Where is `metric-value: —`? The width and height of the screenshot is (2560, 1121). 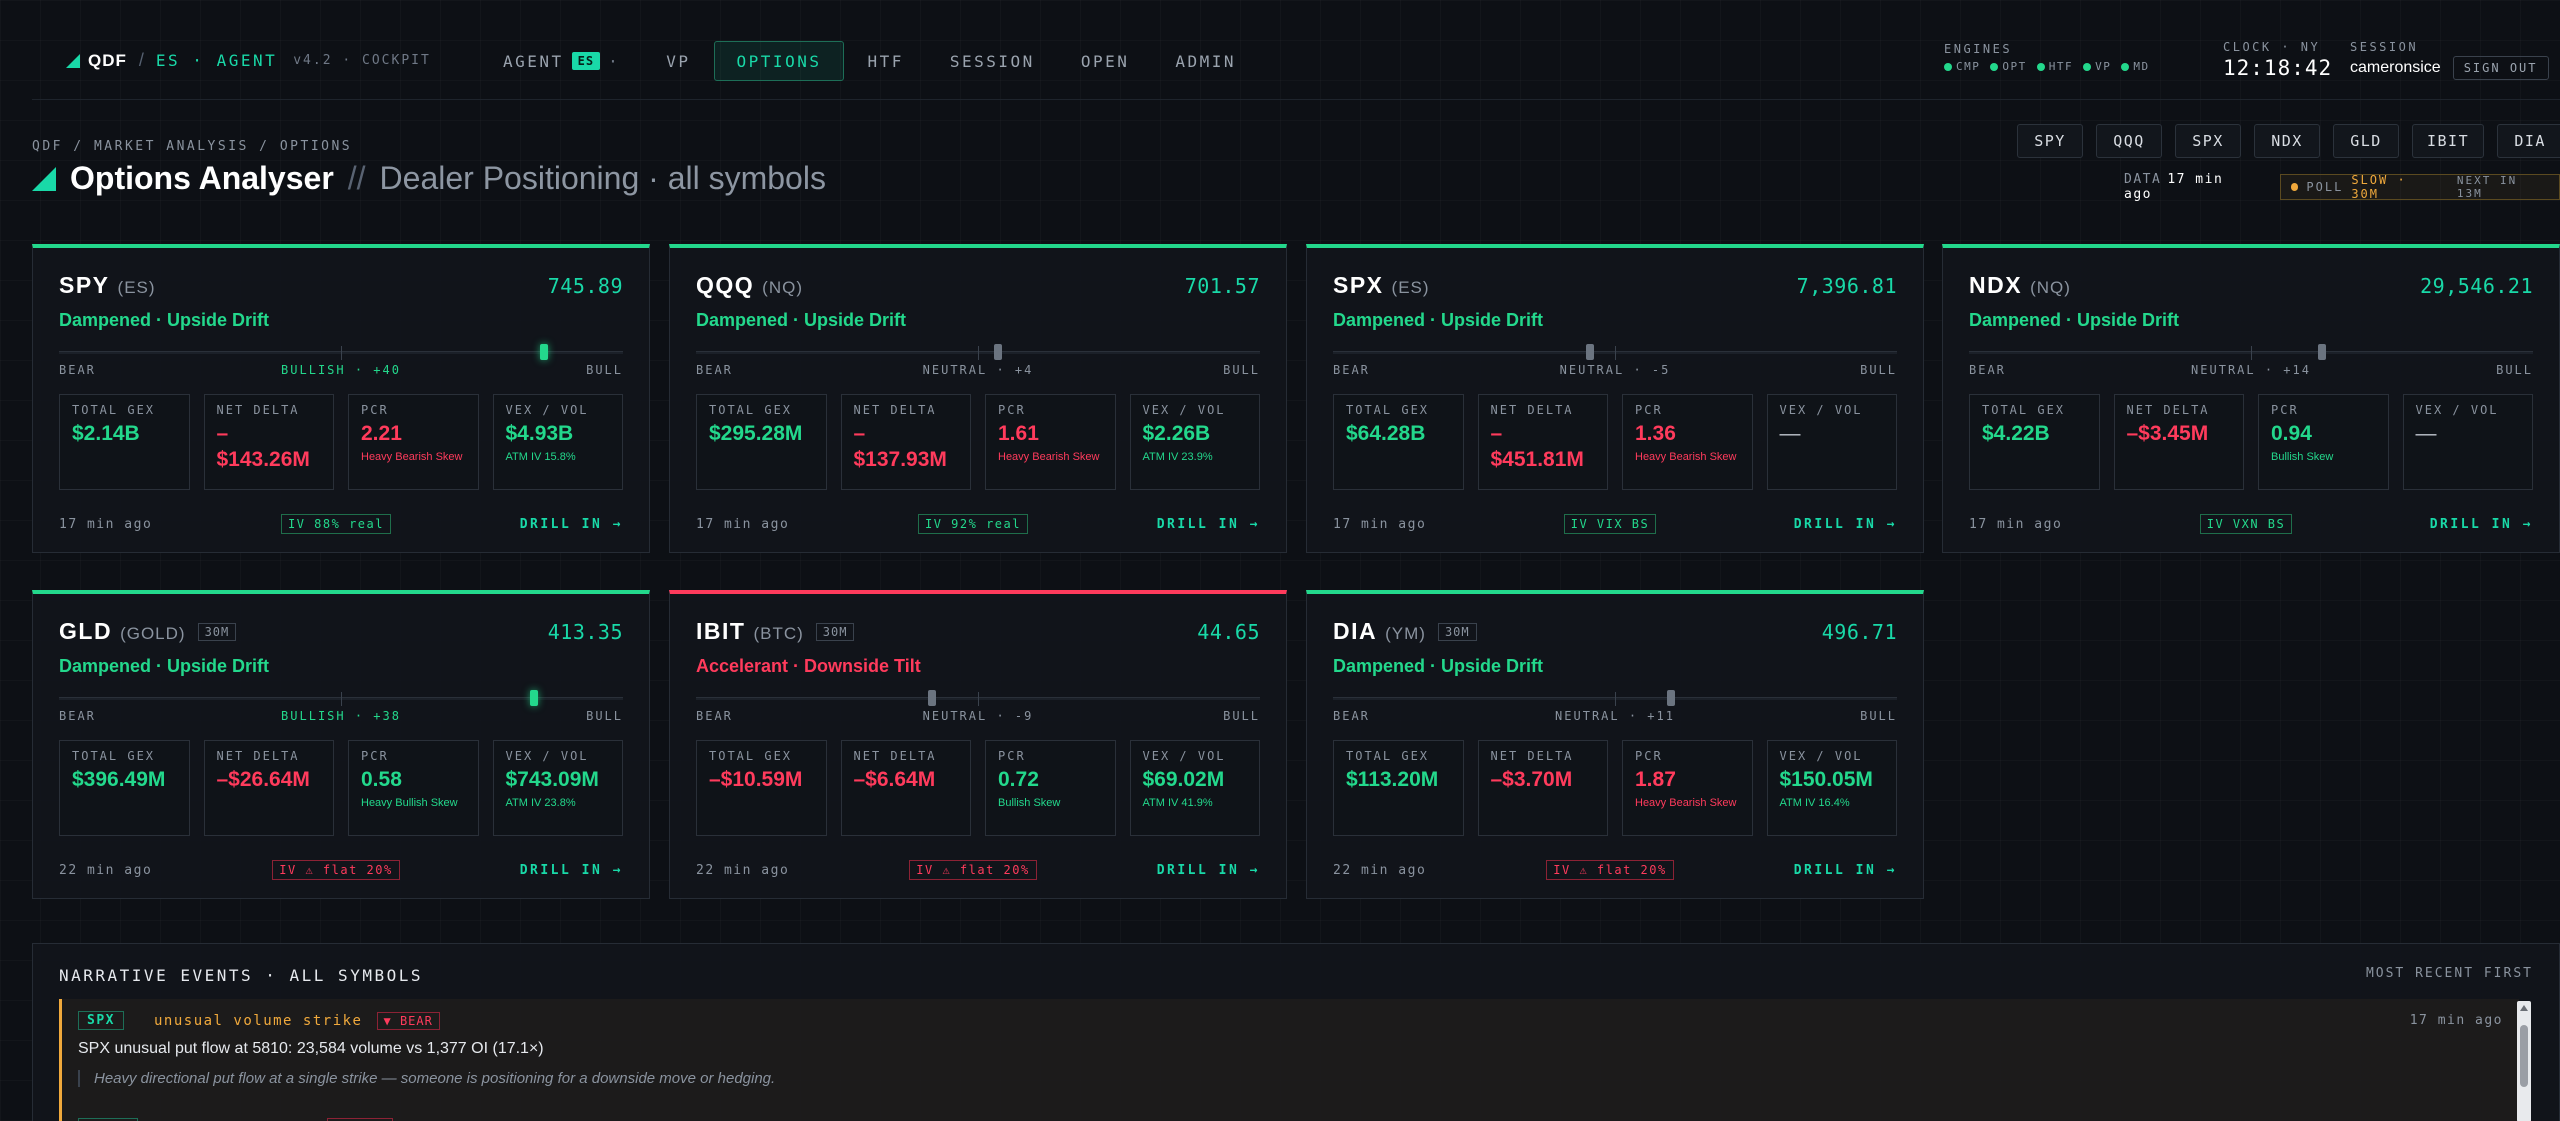
metric-value: — is located at coordinates (1790, 433).